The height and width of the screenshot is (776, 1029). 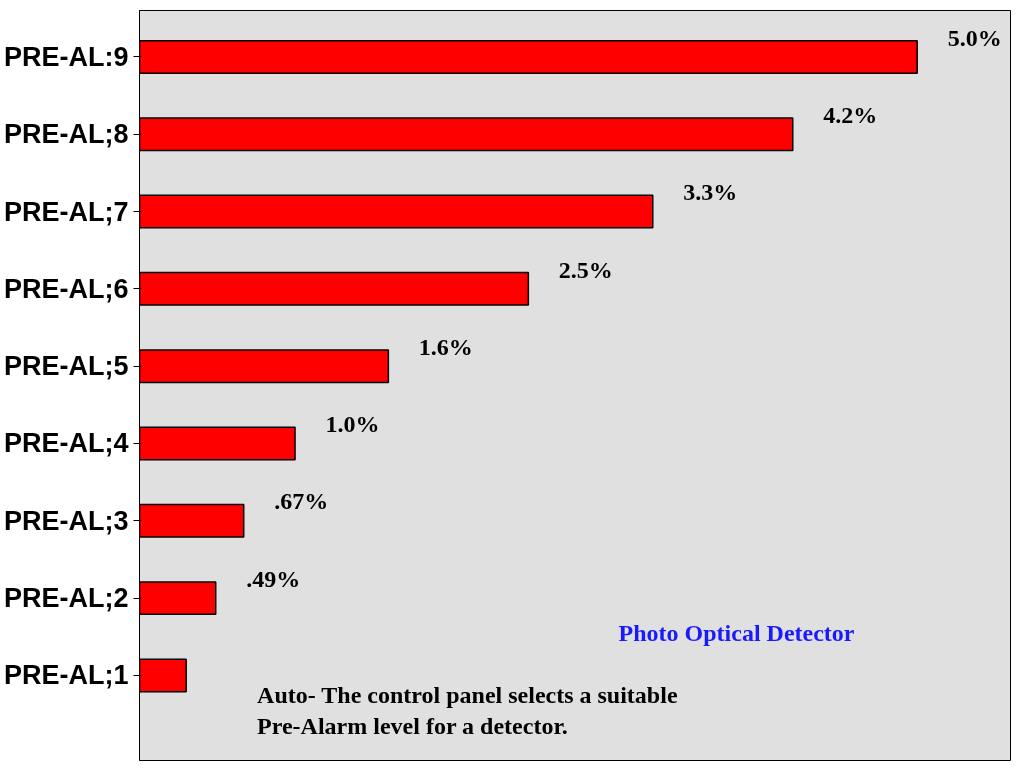 What do you see at coordinates (467, 710) in the screenshot?
I see `annotation: Auto- The control panel selects a suitable Pre-Alarm level for a detector.` at bounding box center [467, 710].